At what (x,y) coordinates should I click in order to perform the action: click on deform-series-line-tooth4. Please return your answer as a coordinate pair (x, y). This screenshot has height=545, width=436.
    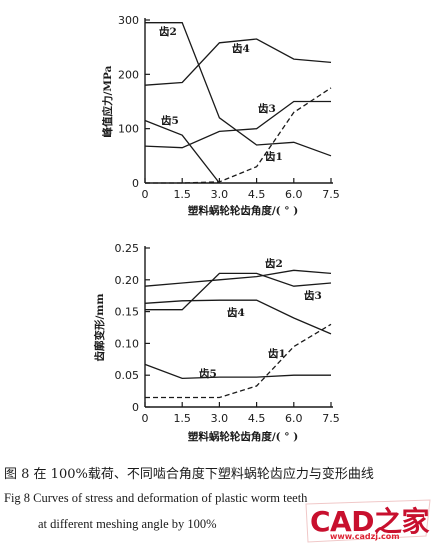
    Looking at the image, I should click on (238, 317).